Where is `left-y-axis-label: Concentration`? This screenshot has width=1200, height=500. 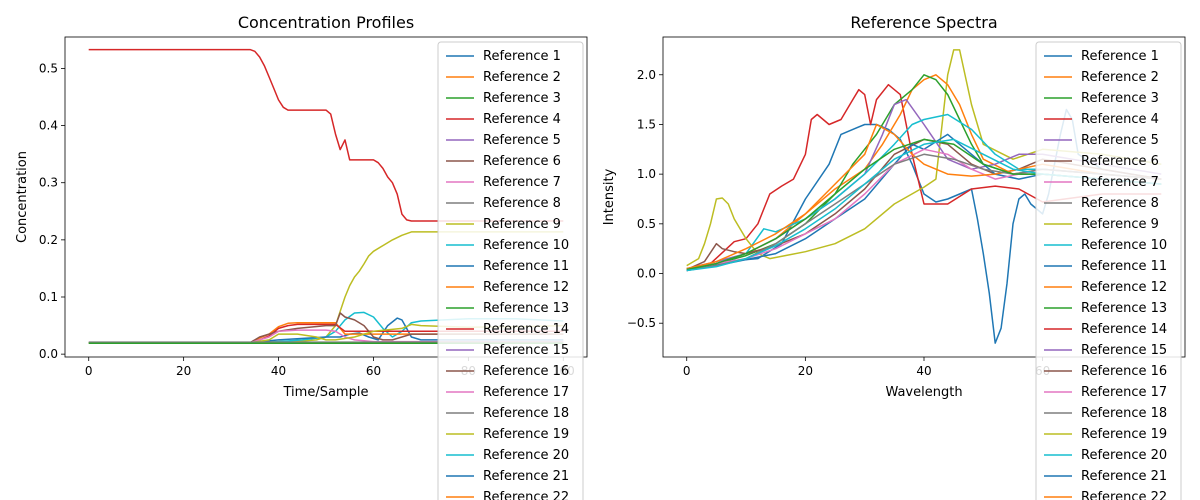
left-y-axis-label: Concentration is located at coordinates (22, 197).